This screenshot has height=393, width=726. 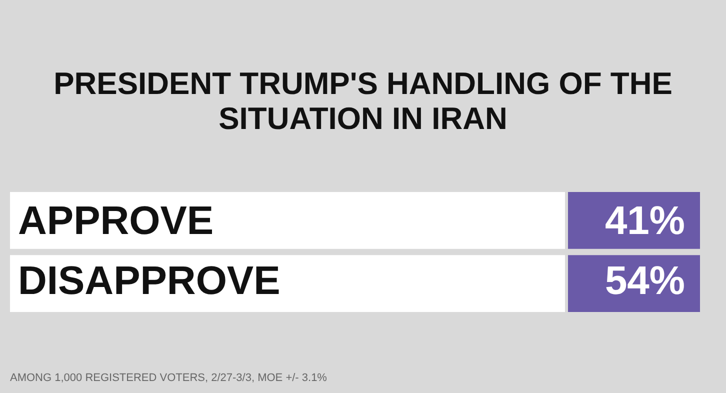 I want to click on data-label: 41%, so click(x=644, y=221).